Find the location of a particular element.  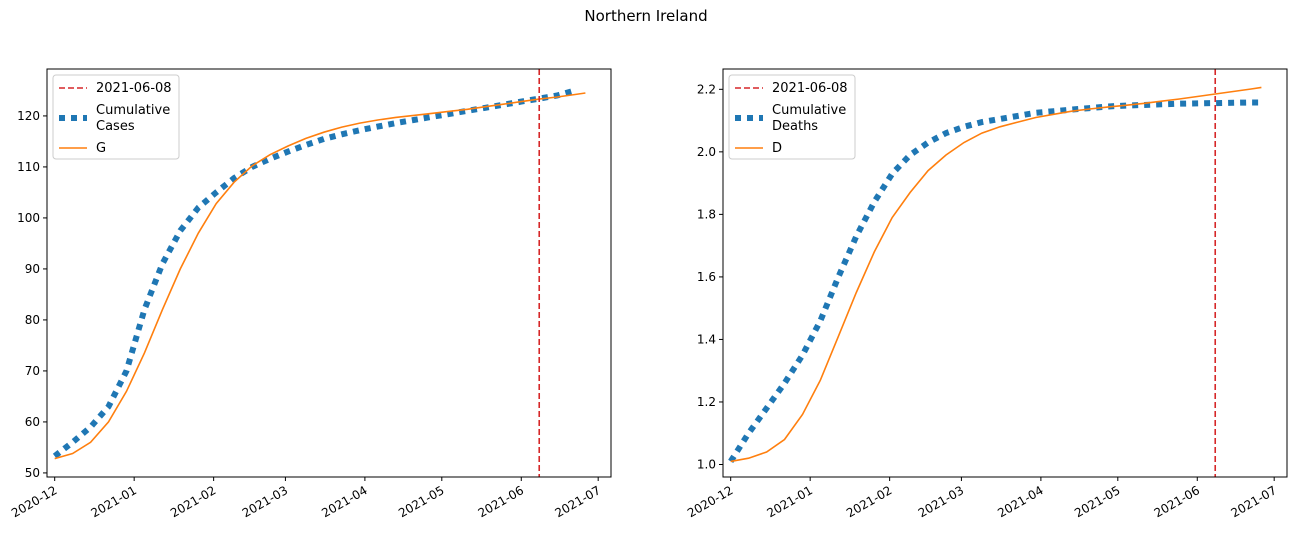

figure-title: Northern Ireland is located at coordinates (645, 16).